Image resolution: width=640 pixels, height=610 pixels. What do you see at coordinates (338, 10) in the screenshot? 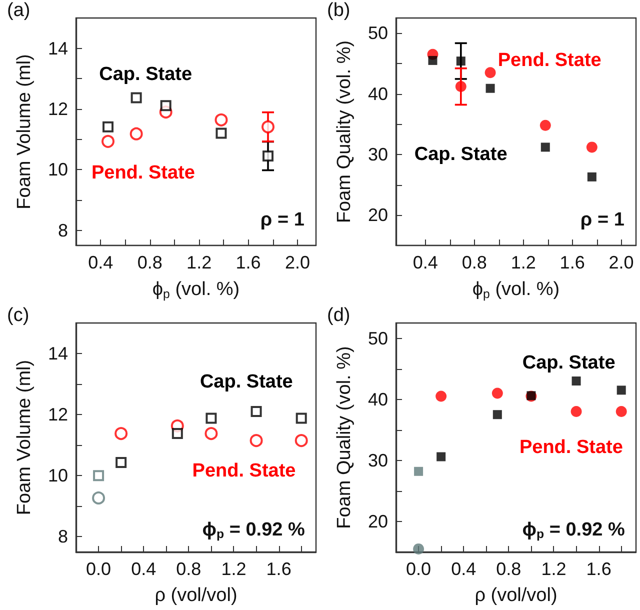
I see `chart-title: (b)` at bounding box center [338, 10].